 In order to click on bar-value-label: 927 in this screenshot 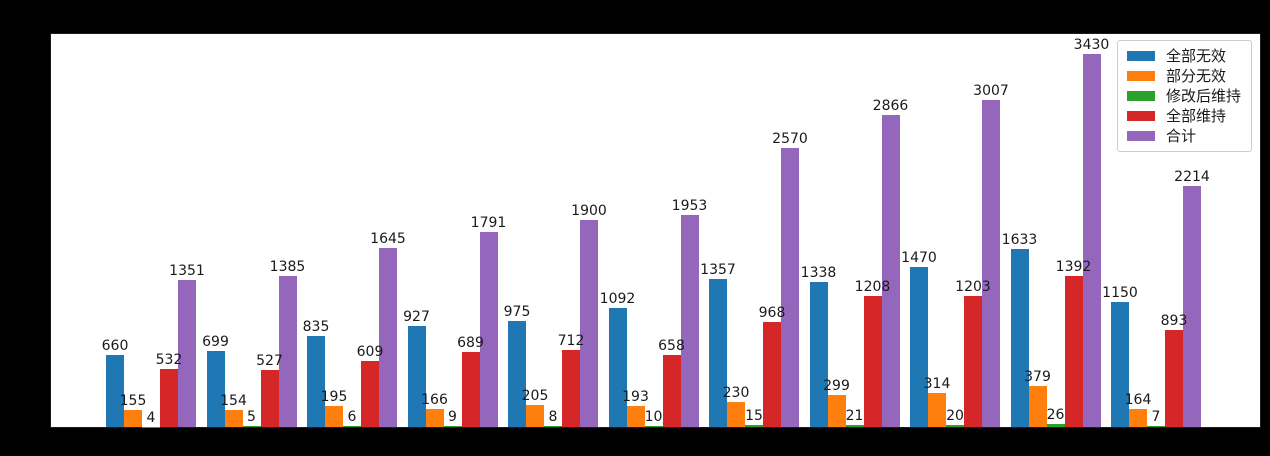, I will do `click(416, 317)`.